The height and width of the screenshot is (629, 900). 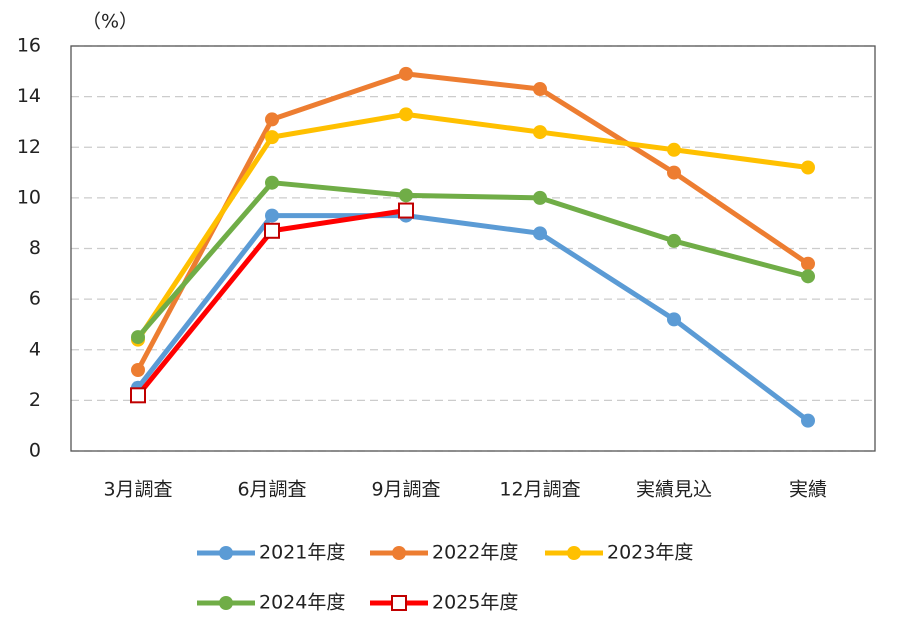 I want to click on y-tick-label: 8, so click(x=35, y=248).